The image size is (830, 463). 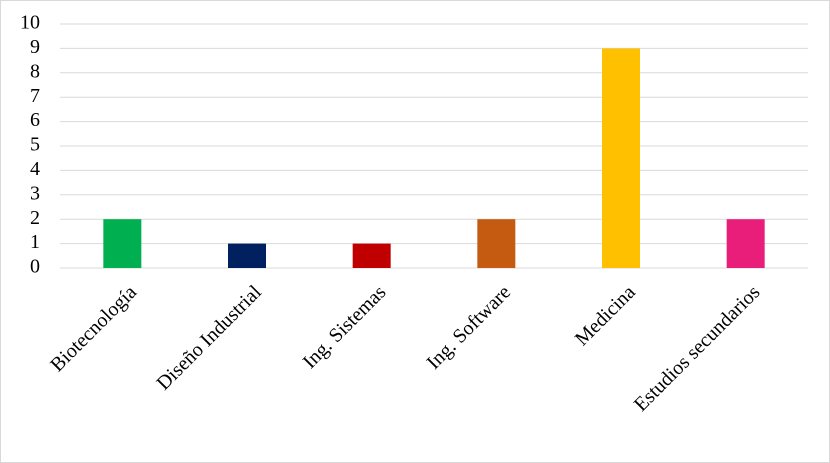 What do you see at coordinates (35, 120) in the screenshot?
I see `y-tick-label: 6` at bounding box center [35, 120].